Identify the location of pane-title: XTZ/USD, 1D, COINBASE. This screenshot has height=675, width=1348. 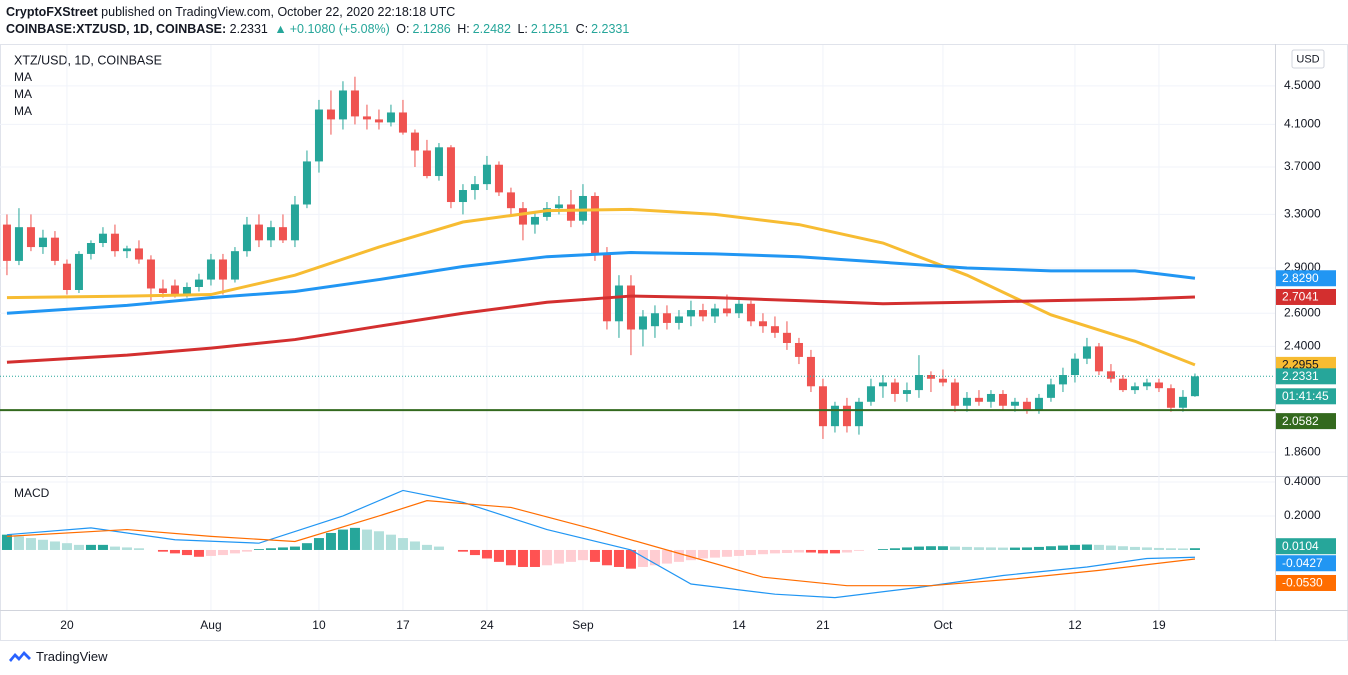
(88, 60).